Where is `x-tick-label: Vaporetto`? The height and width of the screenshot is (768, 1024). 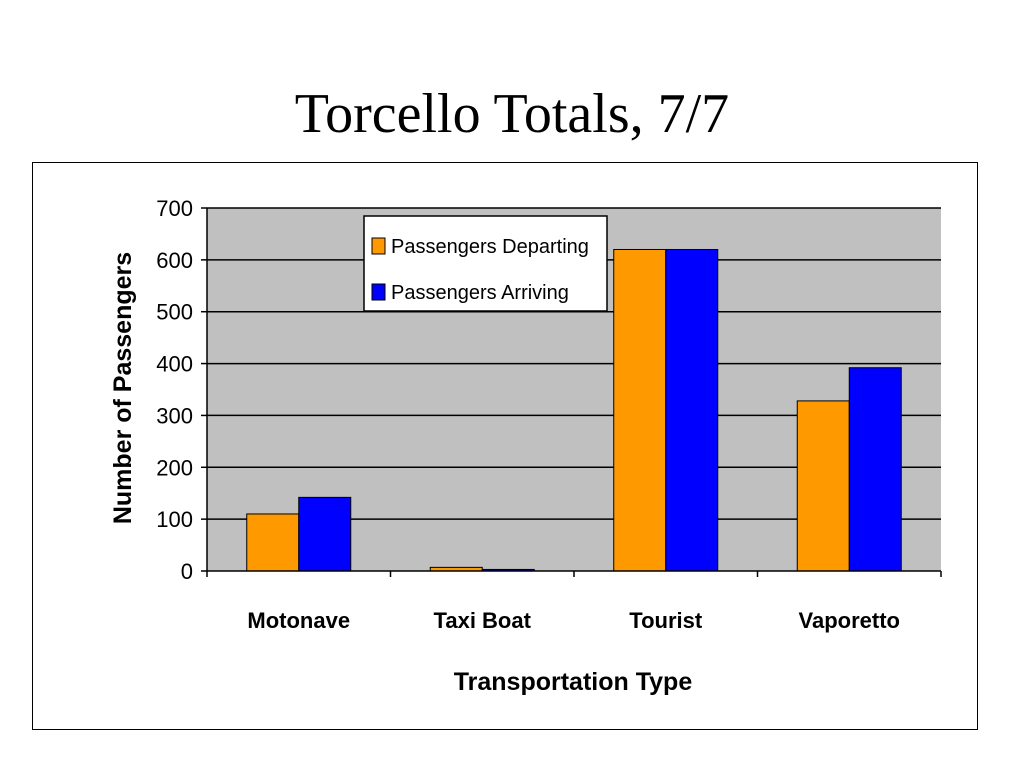
x-tick-label: Vaporetto is located at coordinates (849, 620).